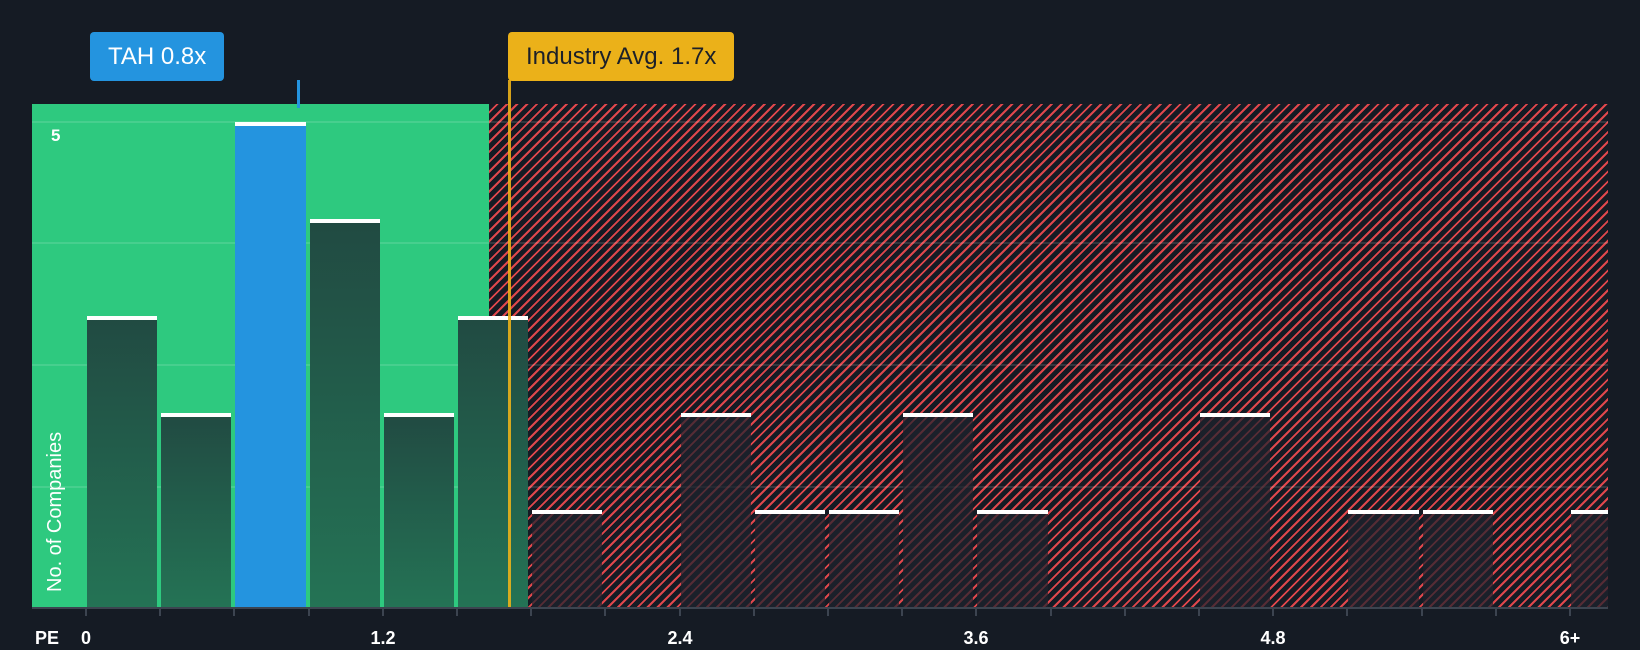 This screenshot has height=650, width=1640. Describe the element at coordinates (47, 638) in the screenshot. I see `x-axis-title: PE` at that location.